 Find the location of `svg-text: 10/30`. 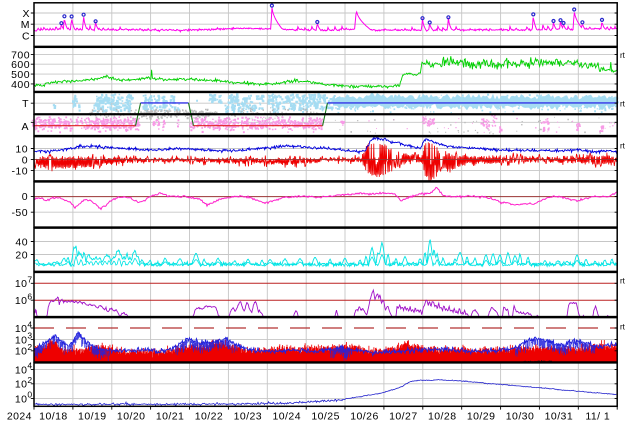

svg-text: 10/30 is located at coordinates (520, 417).